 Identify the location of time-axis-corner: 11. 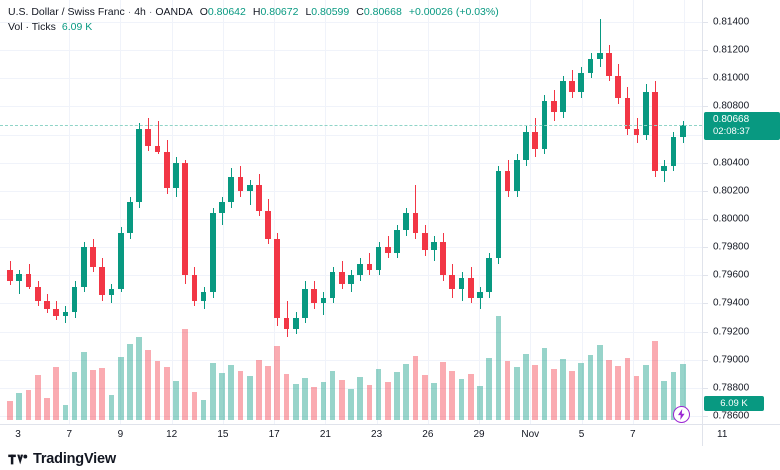
(741, 435).